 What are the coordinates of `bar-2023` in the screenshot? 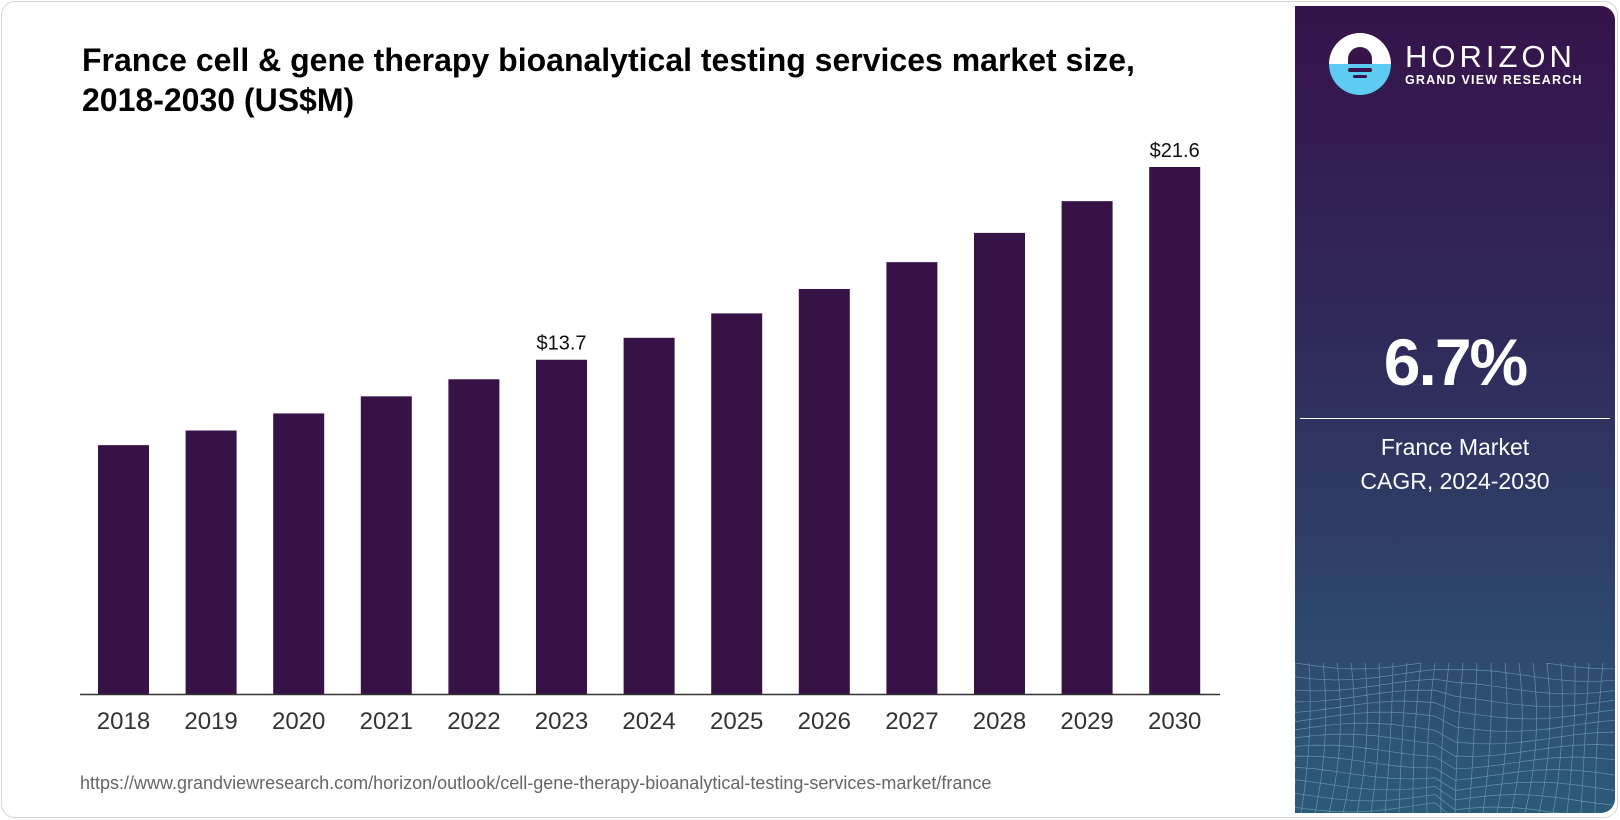 It's located at (561, 526).